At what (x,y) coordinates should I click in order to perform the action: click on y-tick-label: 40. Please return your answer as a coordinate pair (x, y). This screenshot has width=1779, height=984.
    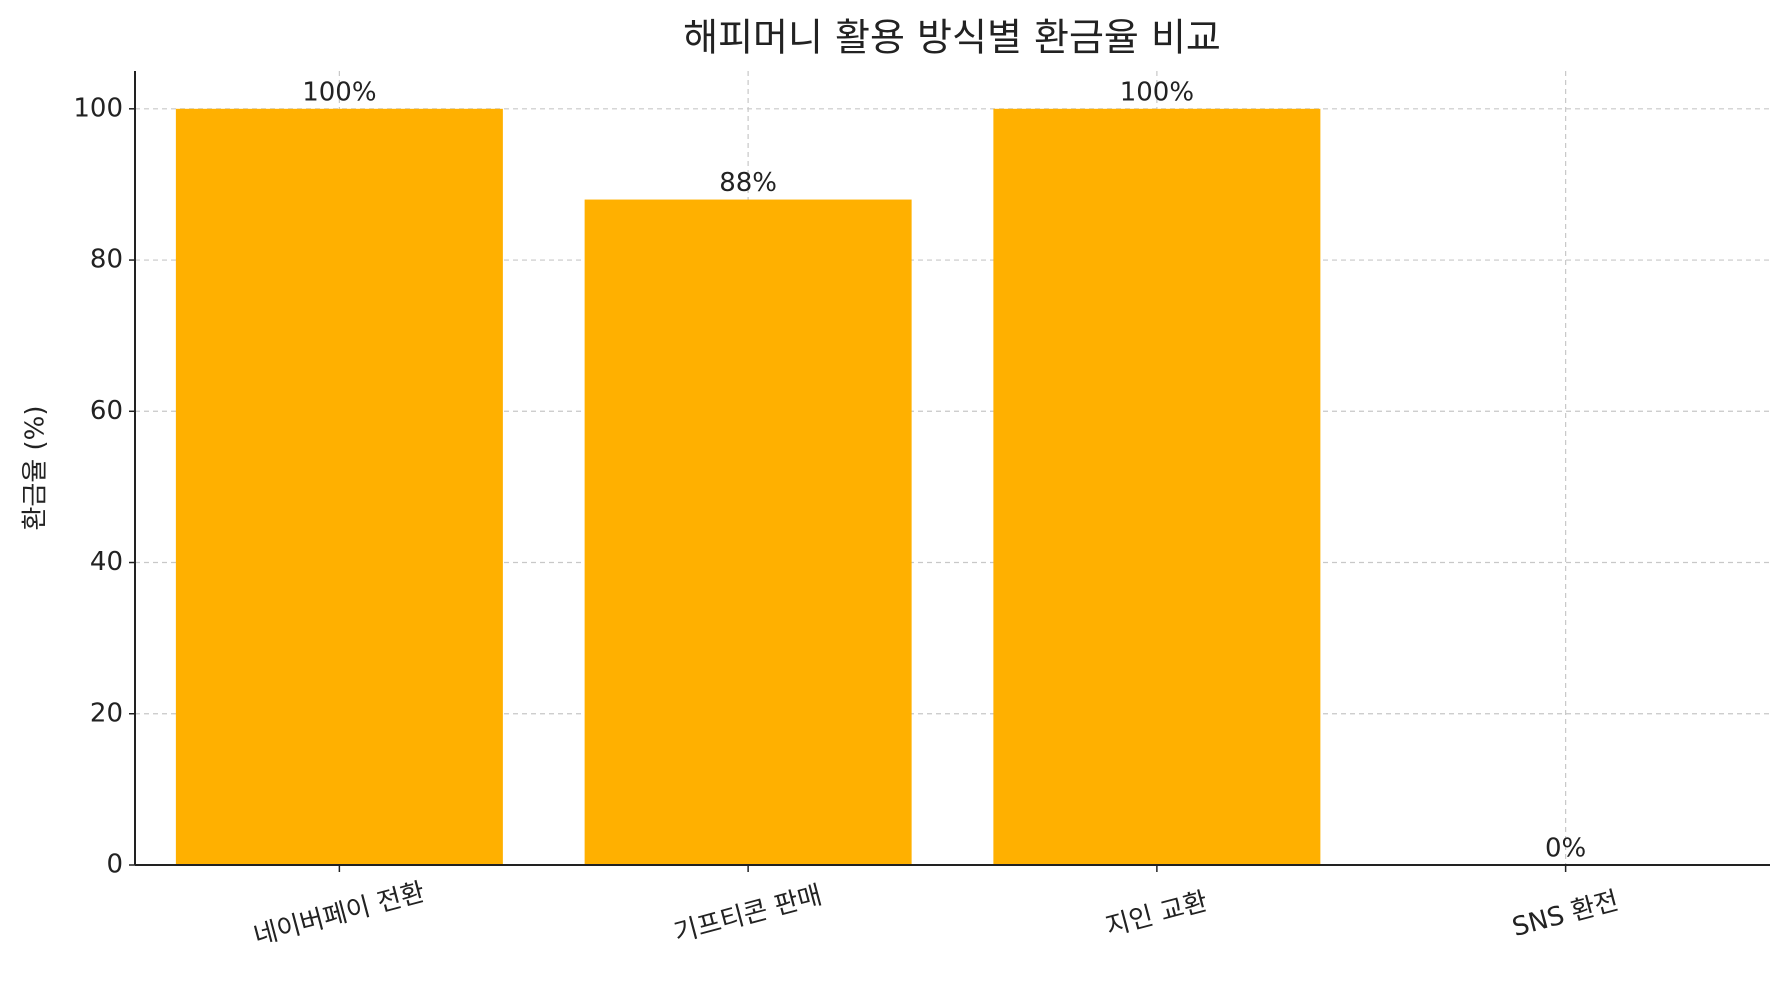
    Looking at the image, I should click on (106, 562).